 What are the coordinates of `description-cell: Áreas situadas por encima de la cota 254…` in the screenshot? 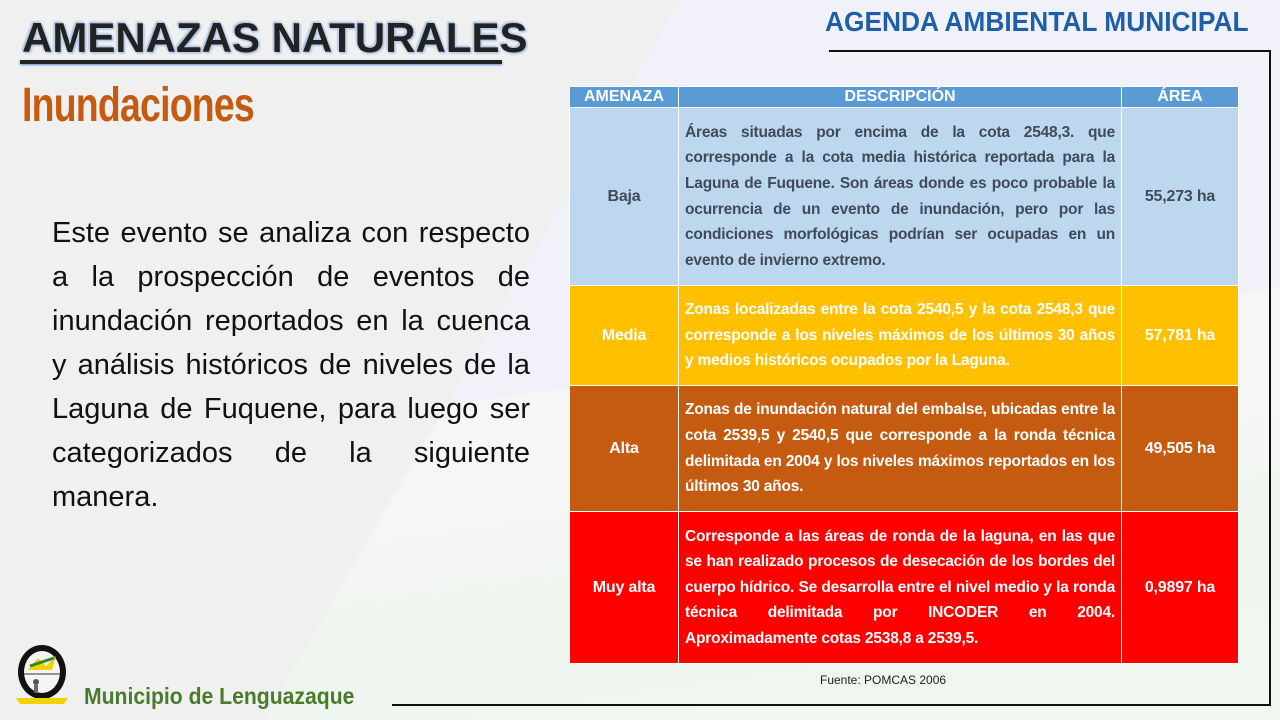 It's located at (900, 196).